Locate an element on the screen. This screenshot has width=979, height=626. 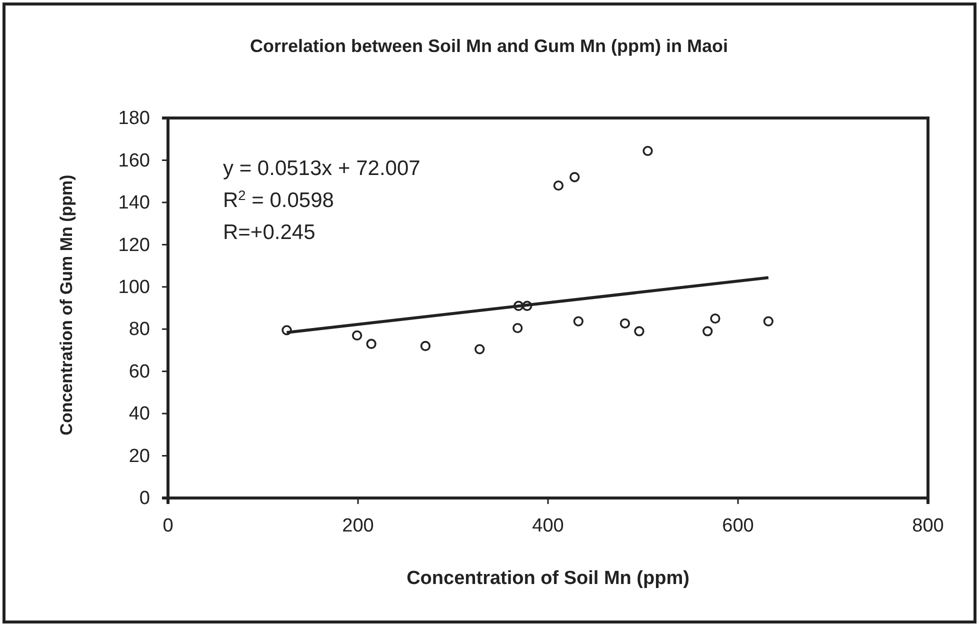
y-tick-label: 20 is located at coordinates (139, 456).